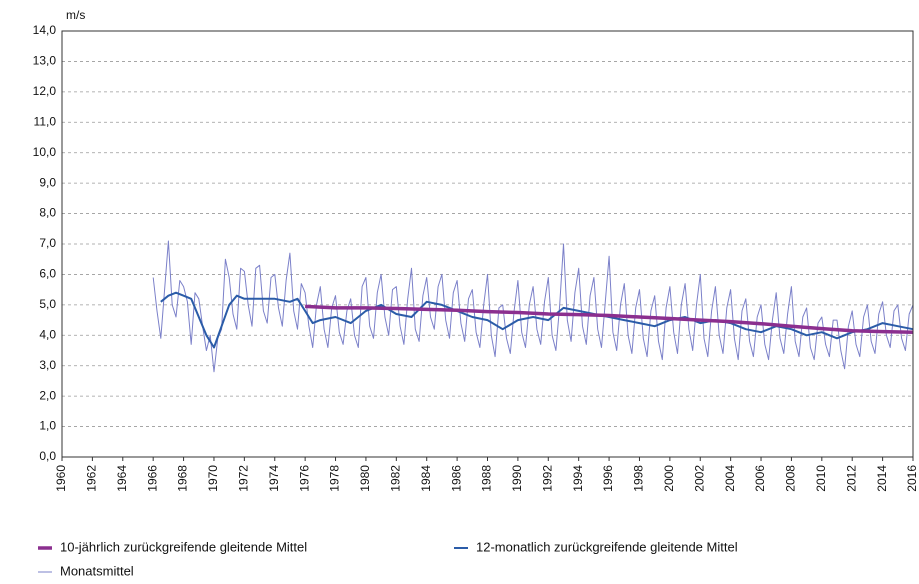 The image size is (919, 584). I want to click on x-tick-label: 1960, so click(61, 478).